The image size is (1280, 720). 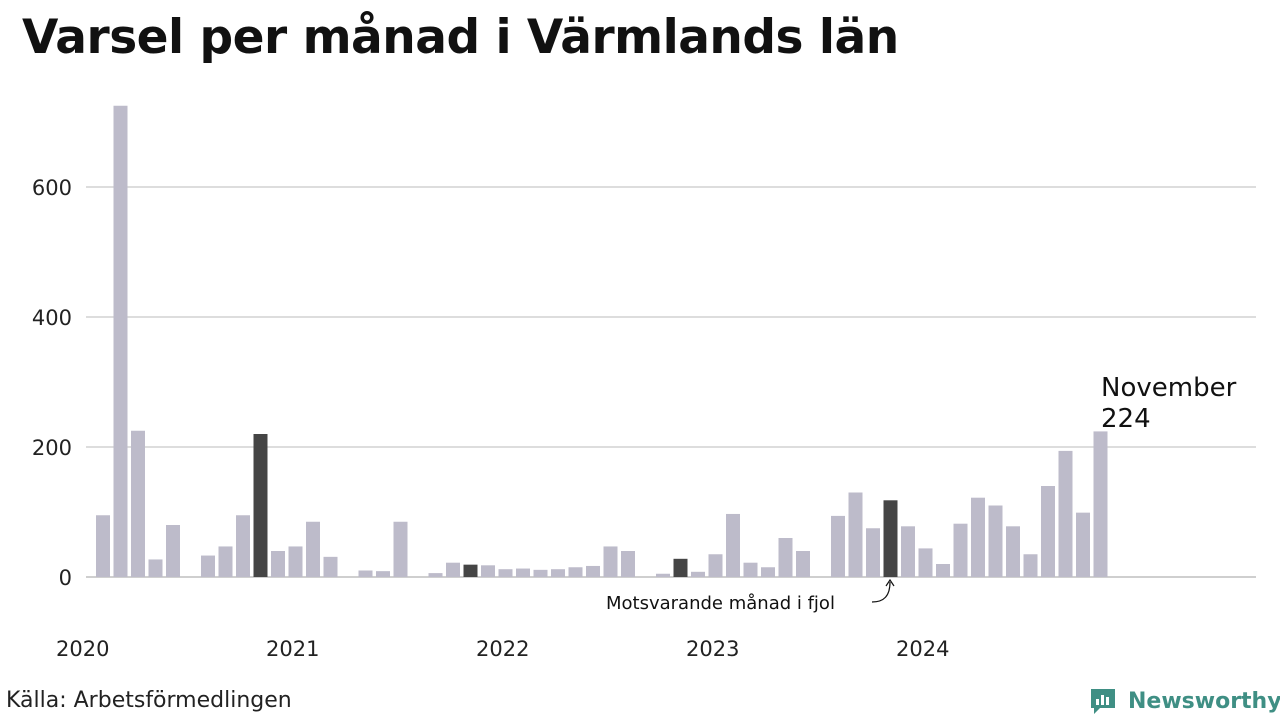 What do you see at coordinates (922, 649) in the screenshot?
I see `x-tick-label: 2024` at bounding box center [922, 649].